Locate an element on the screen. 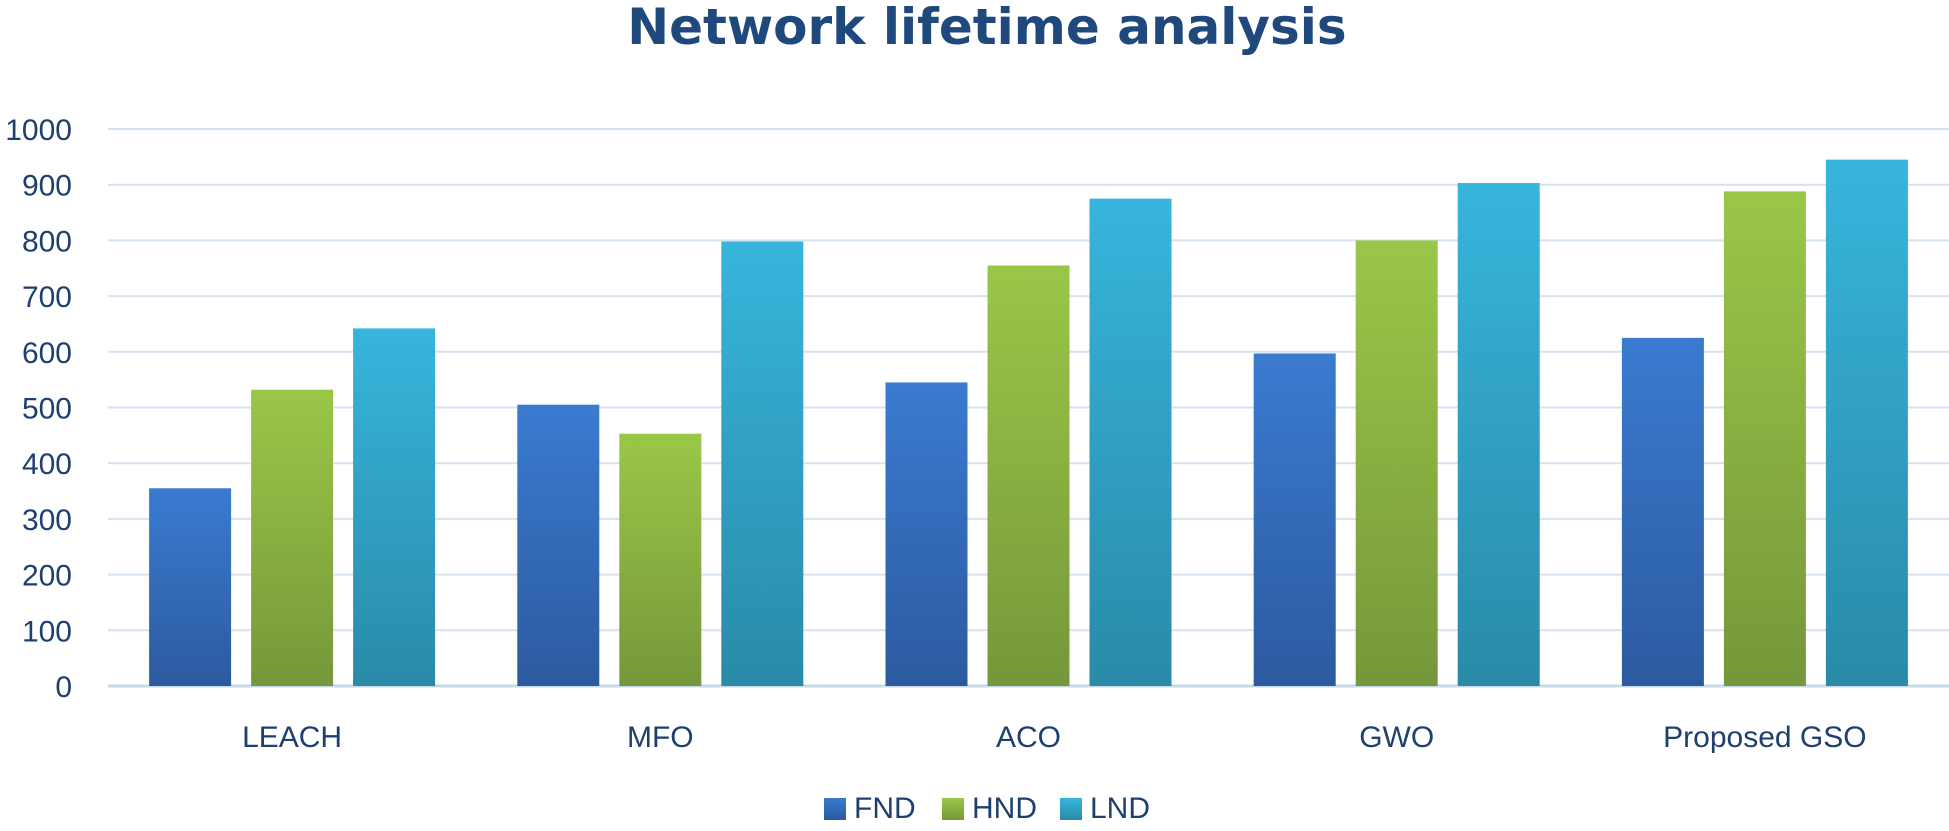  x-category-label: LEACH is located at coordinates (292, 737).